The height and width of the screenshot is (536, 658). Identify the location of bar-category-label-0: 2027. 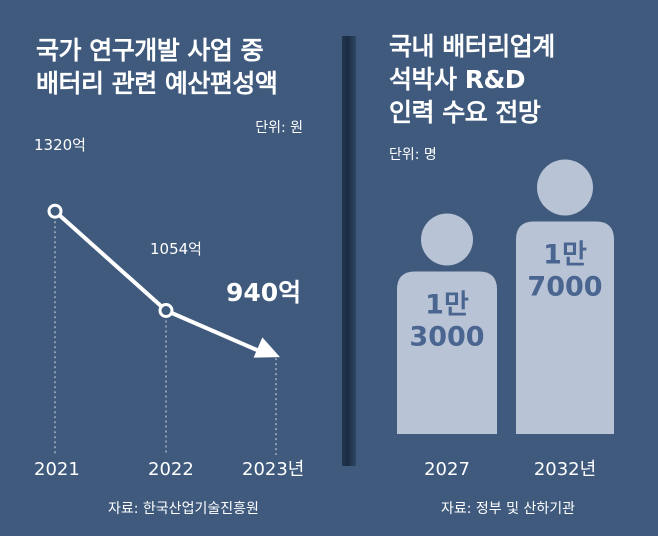
(447, 469).